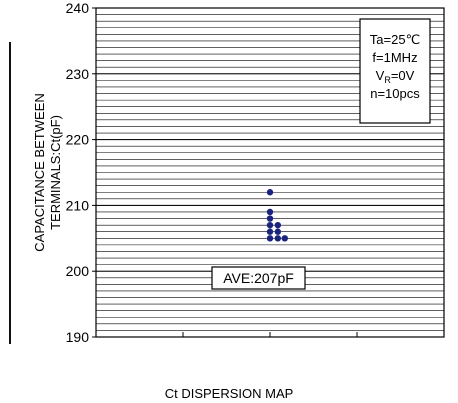 This screenshot has height=403, width=458. Describe the element at coordinates (78, 140) in the screenshot. I see `y-tick-label: 220` at that location.